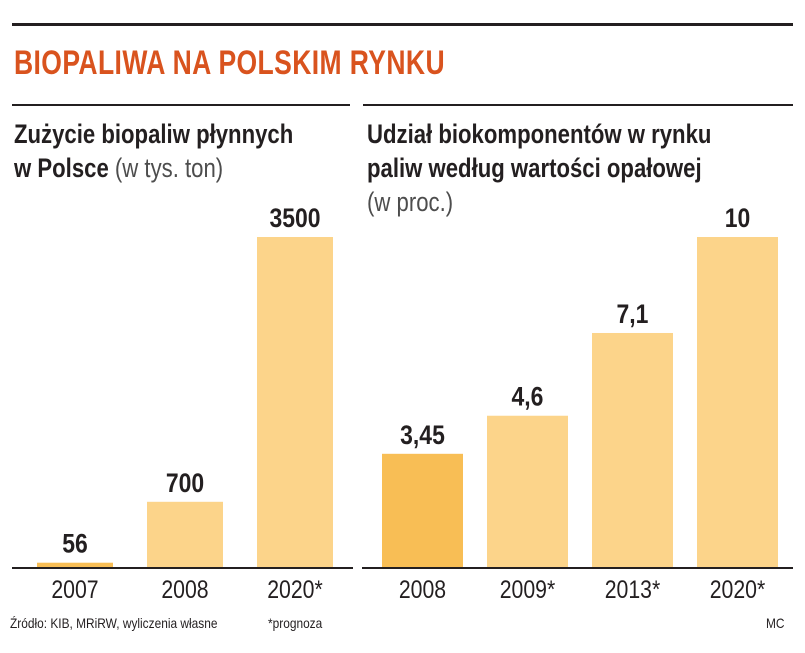 The width and height of the screenshot is (805, 653). I want to click on source-text: Źródło: KIB, MRiRW, wyliczenia własne, so click(114, 623).